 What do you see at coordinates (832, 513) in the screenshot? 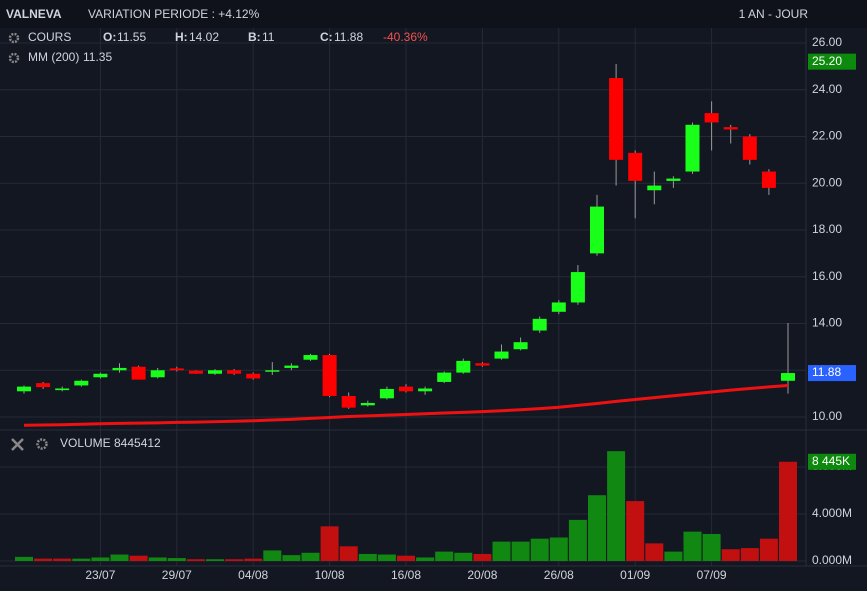
I see `y2-tick-label: 4.000M` at bounding box center [832, 513].